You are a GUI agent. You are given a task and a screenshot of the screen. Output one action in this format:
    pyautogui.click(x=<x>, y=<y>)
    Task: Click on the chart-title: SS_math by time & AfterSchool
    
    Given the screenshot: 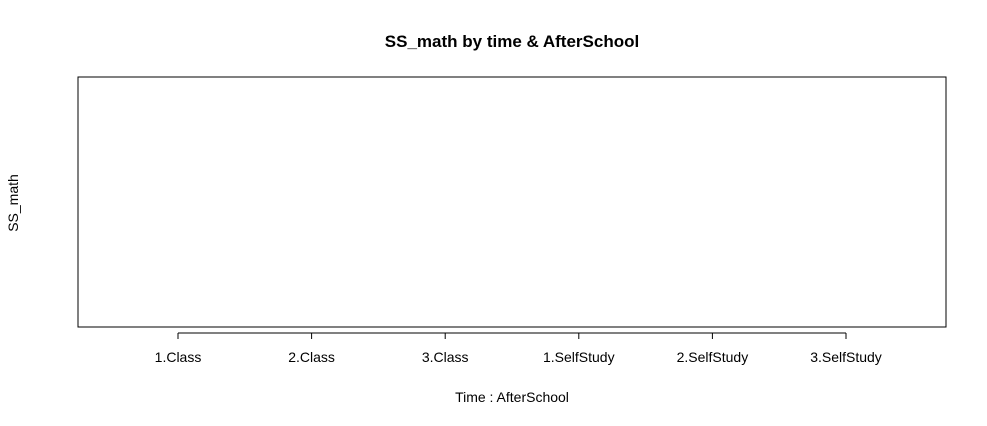 What is the action you would take?
    pyautogui.click(x=512, y=41)
    